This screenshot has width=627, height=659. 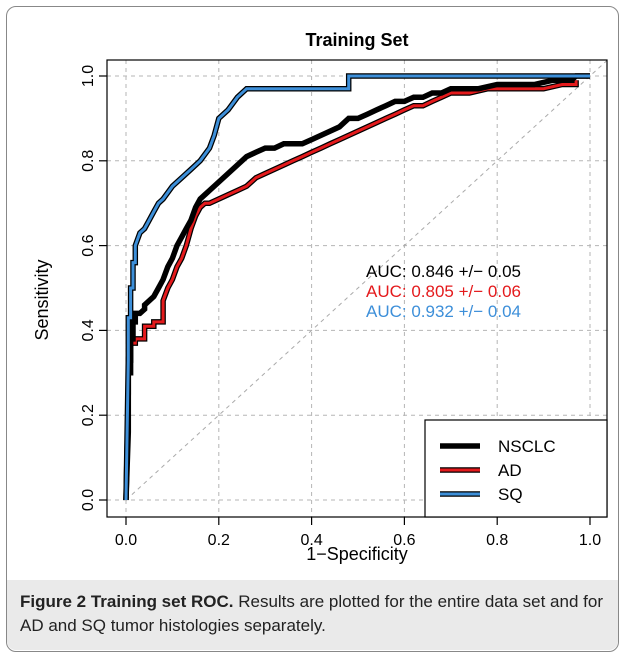 I want to click on y-tick-label-1: 0.2, so click(x=88, y=415).